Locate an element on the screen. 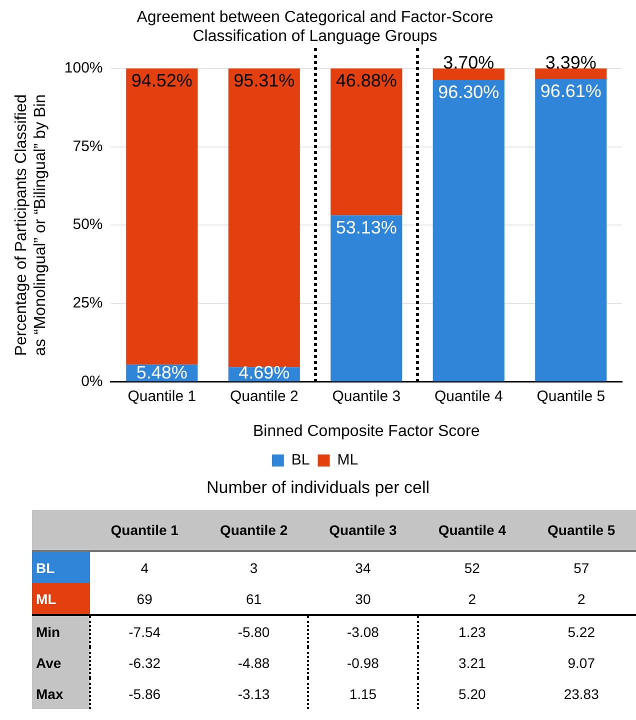  data-label: 5.22 is located at coordinates (581, 632).